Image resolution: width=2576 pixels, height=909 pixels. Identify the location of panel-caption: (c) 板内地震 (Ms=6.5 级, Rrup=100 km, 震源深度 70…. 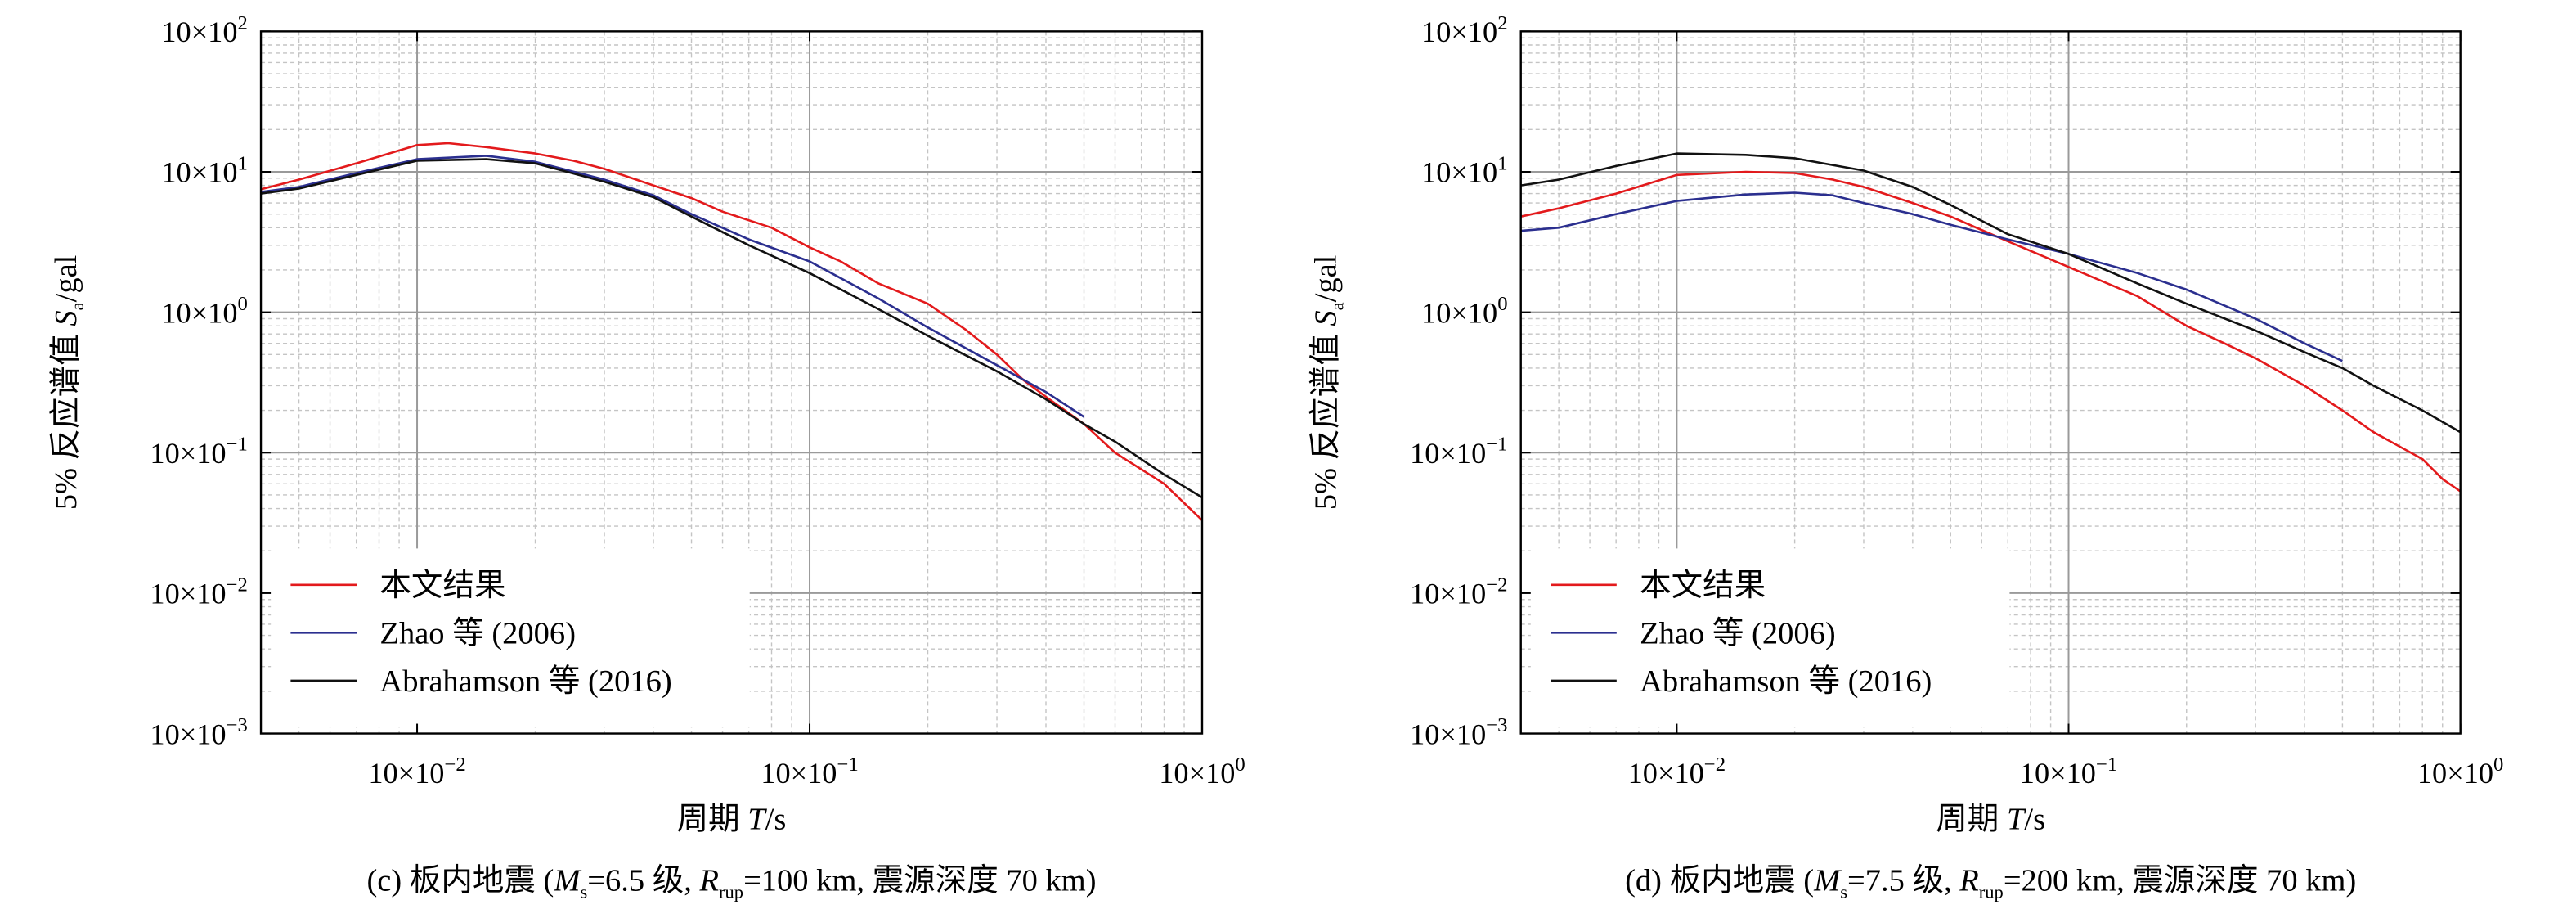
(731, 882).